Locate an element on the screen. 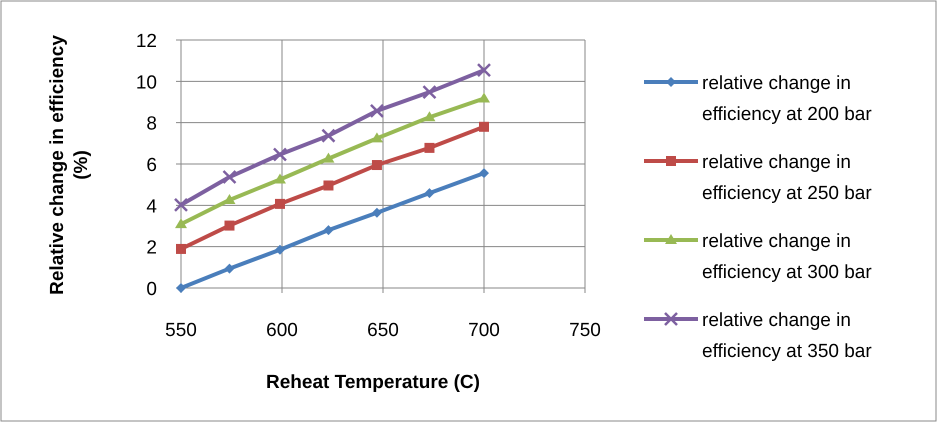 The image size is (937, 422). x-tick-label: 600 is located at coordinates (282, 330).